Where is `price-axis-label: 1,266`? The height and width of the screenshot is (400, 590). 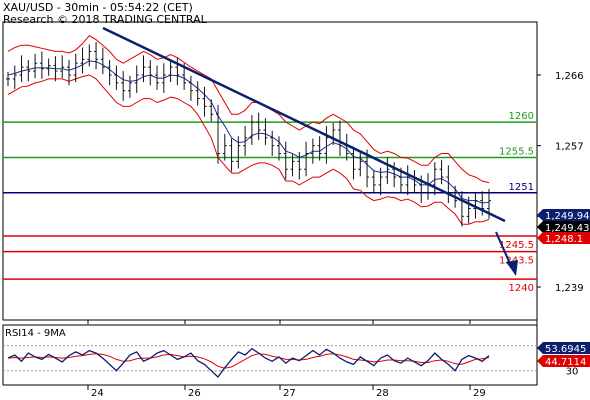 price-axis-label: 1,266 is located at coordinates (569, 76).